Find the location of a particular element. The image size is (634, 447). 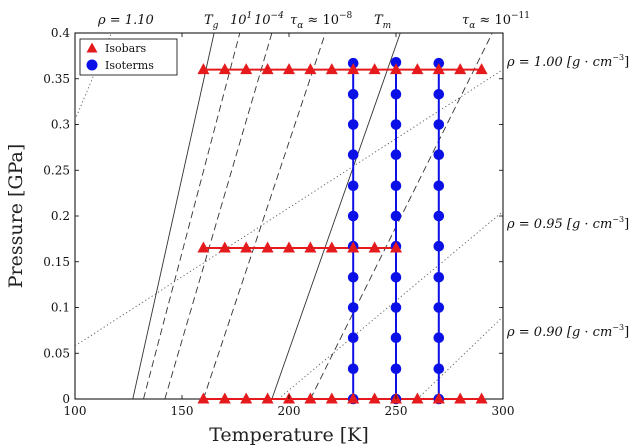

annotation-rho-090-bracket: ] is located at coordinates (626, 332).